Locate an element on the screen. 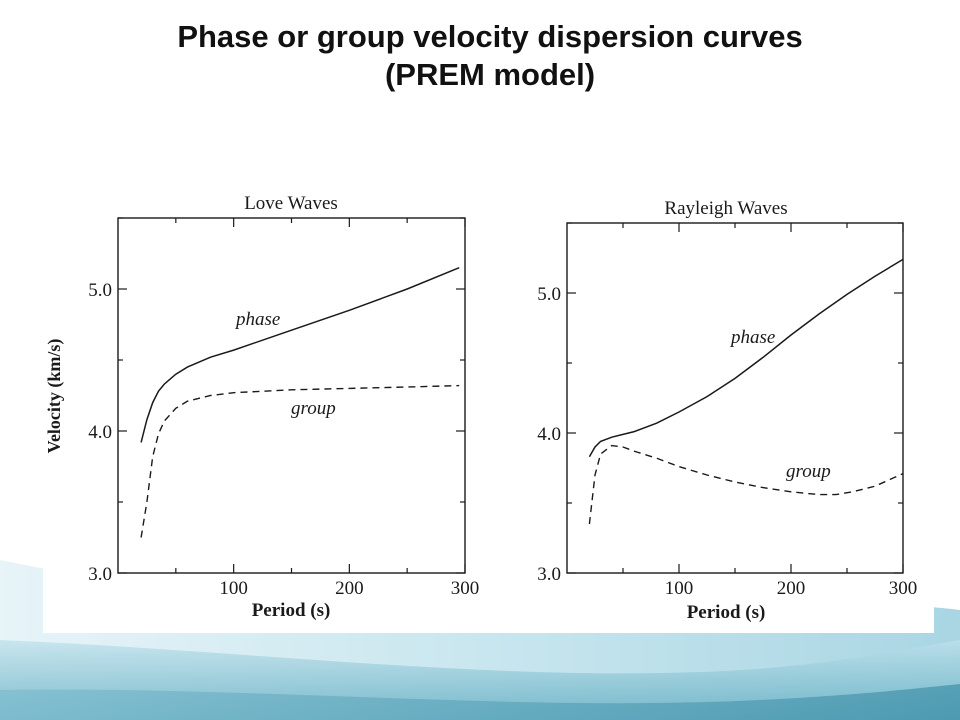 Image resolution: width=960 pixels, height=720 pixels. rayleigh-group-label: group is located at coordinates (808, 471).